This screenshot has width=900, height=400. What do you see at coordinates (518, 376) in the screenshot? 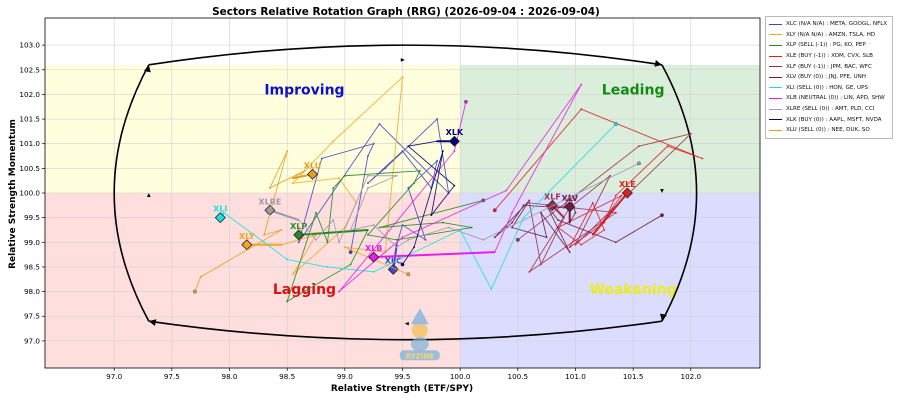
I see `x-tick-label: 100.5` at bounding box center [518, 376].